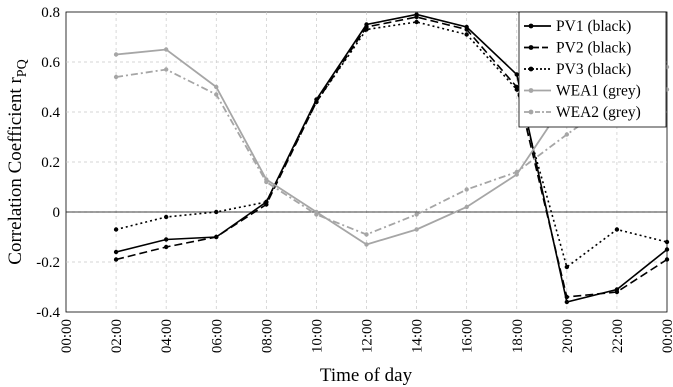 The image size is (673, 387). What do you see at coordinates (167, 336) in the screenshot?
I see `x-tick-label: 04:00` at bounding box center [167, 336].